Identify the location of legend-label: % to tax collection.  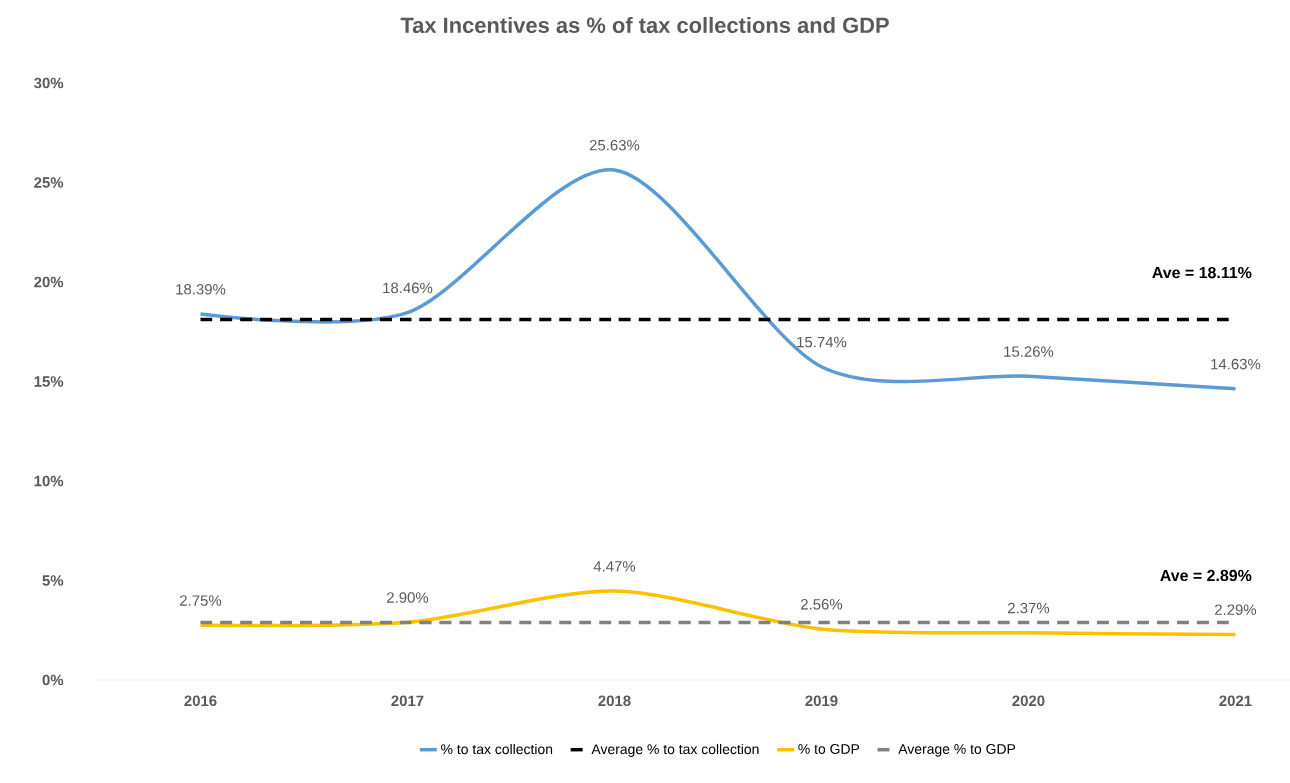
(497, 749).